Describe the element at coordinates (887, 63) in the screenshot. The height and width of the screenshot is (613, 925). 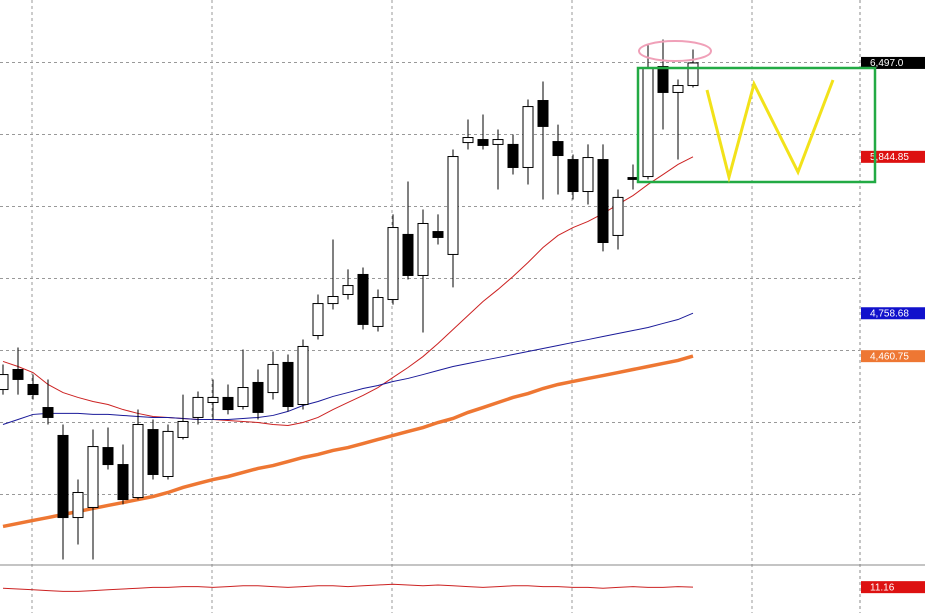
I see `price-label: 6,497.0` at that location.